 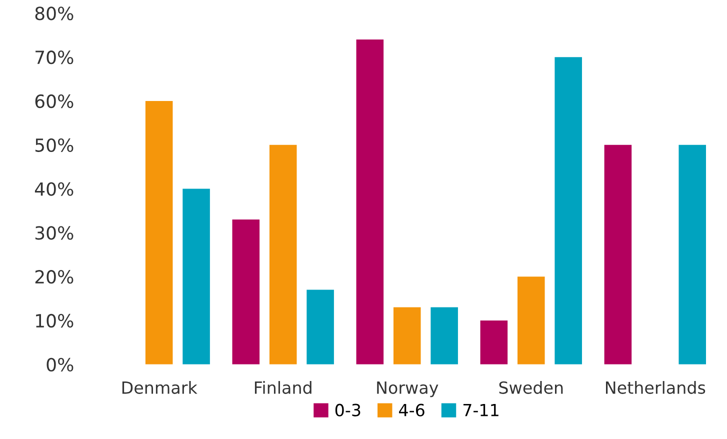 What do you see at coordinates (411, 410) in the screenshot?
I see `legend-label: 4-6` at bounding box center [411, 410].